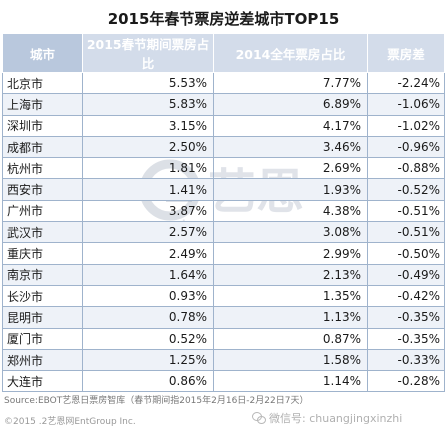  I want to click on cell-city: 大连市, so click(42, 381).